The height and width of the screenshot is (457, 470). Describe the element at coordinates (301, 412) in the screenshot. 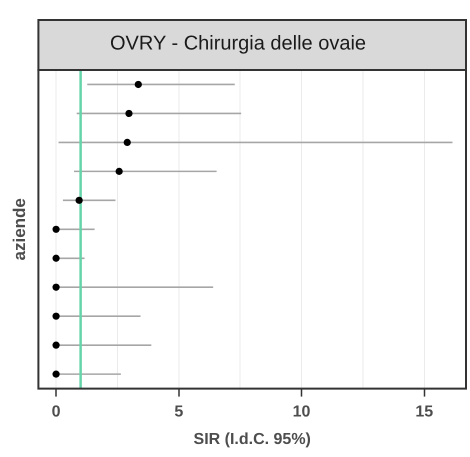

I see `x-tick-label: 10` at that location.